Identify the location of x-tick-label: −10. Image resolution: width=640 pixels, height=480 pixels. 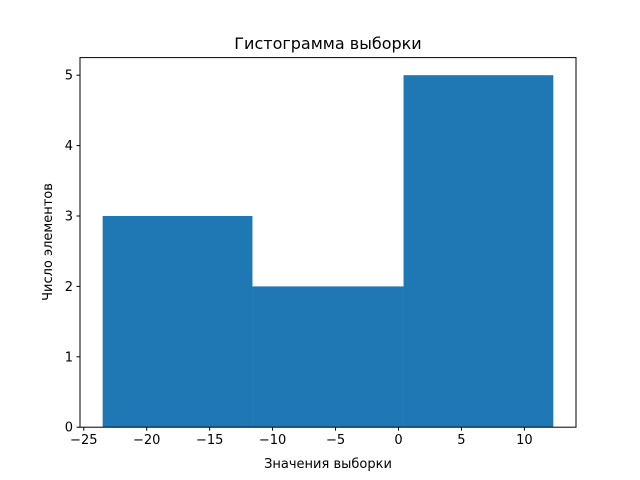
(272, 440).